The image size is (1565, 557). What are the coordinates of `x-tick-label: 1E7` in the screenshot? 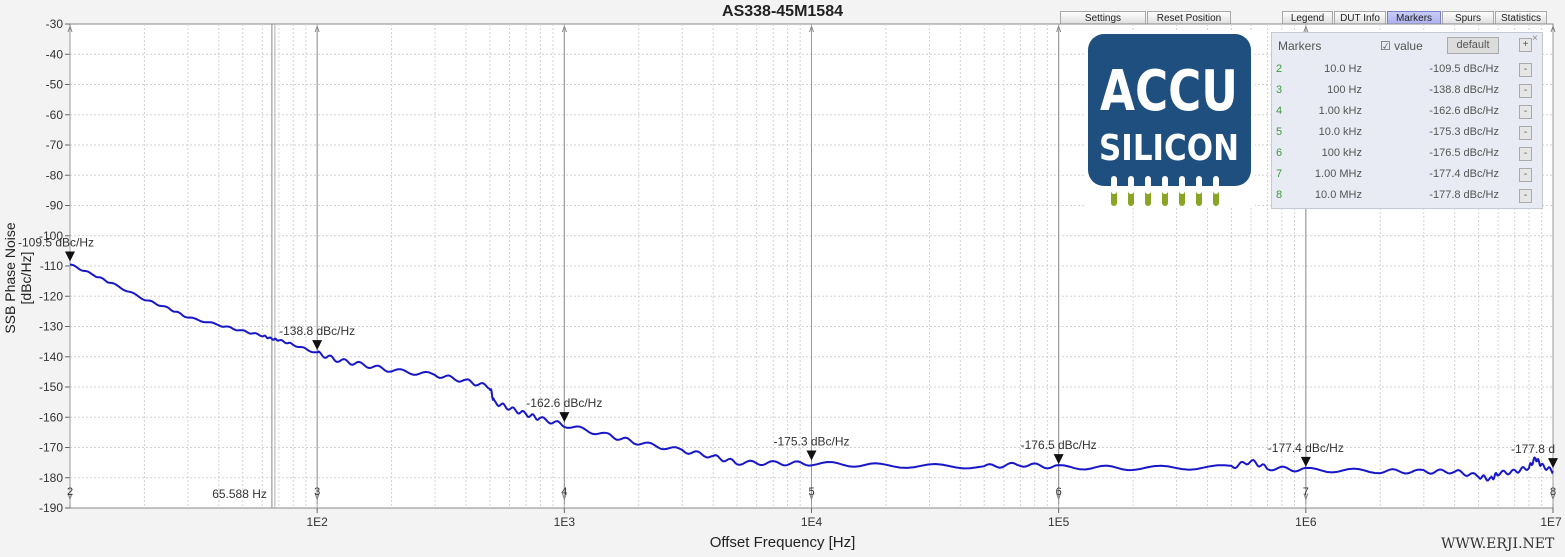 It's located at (1551, 522).